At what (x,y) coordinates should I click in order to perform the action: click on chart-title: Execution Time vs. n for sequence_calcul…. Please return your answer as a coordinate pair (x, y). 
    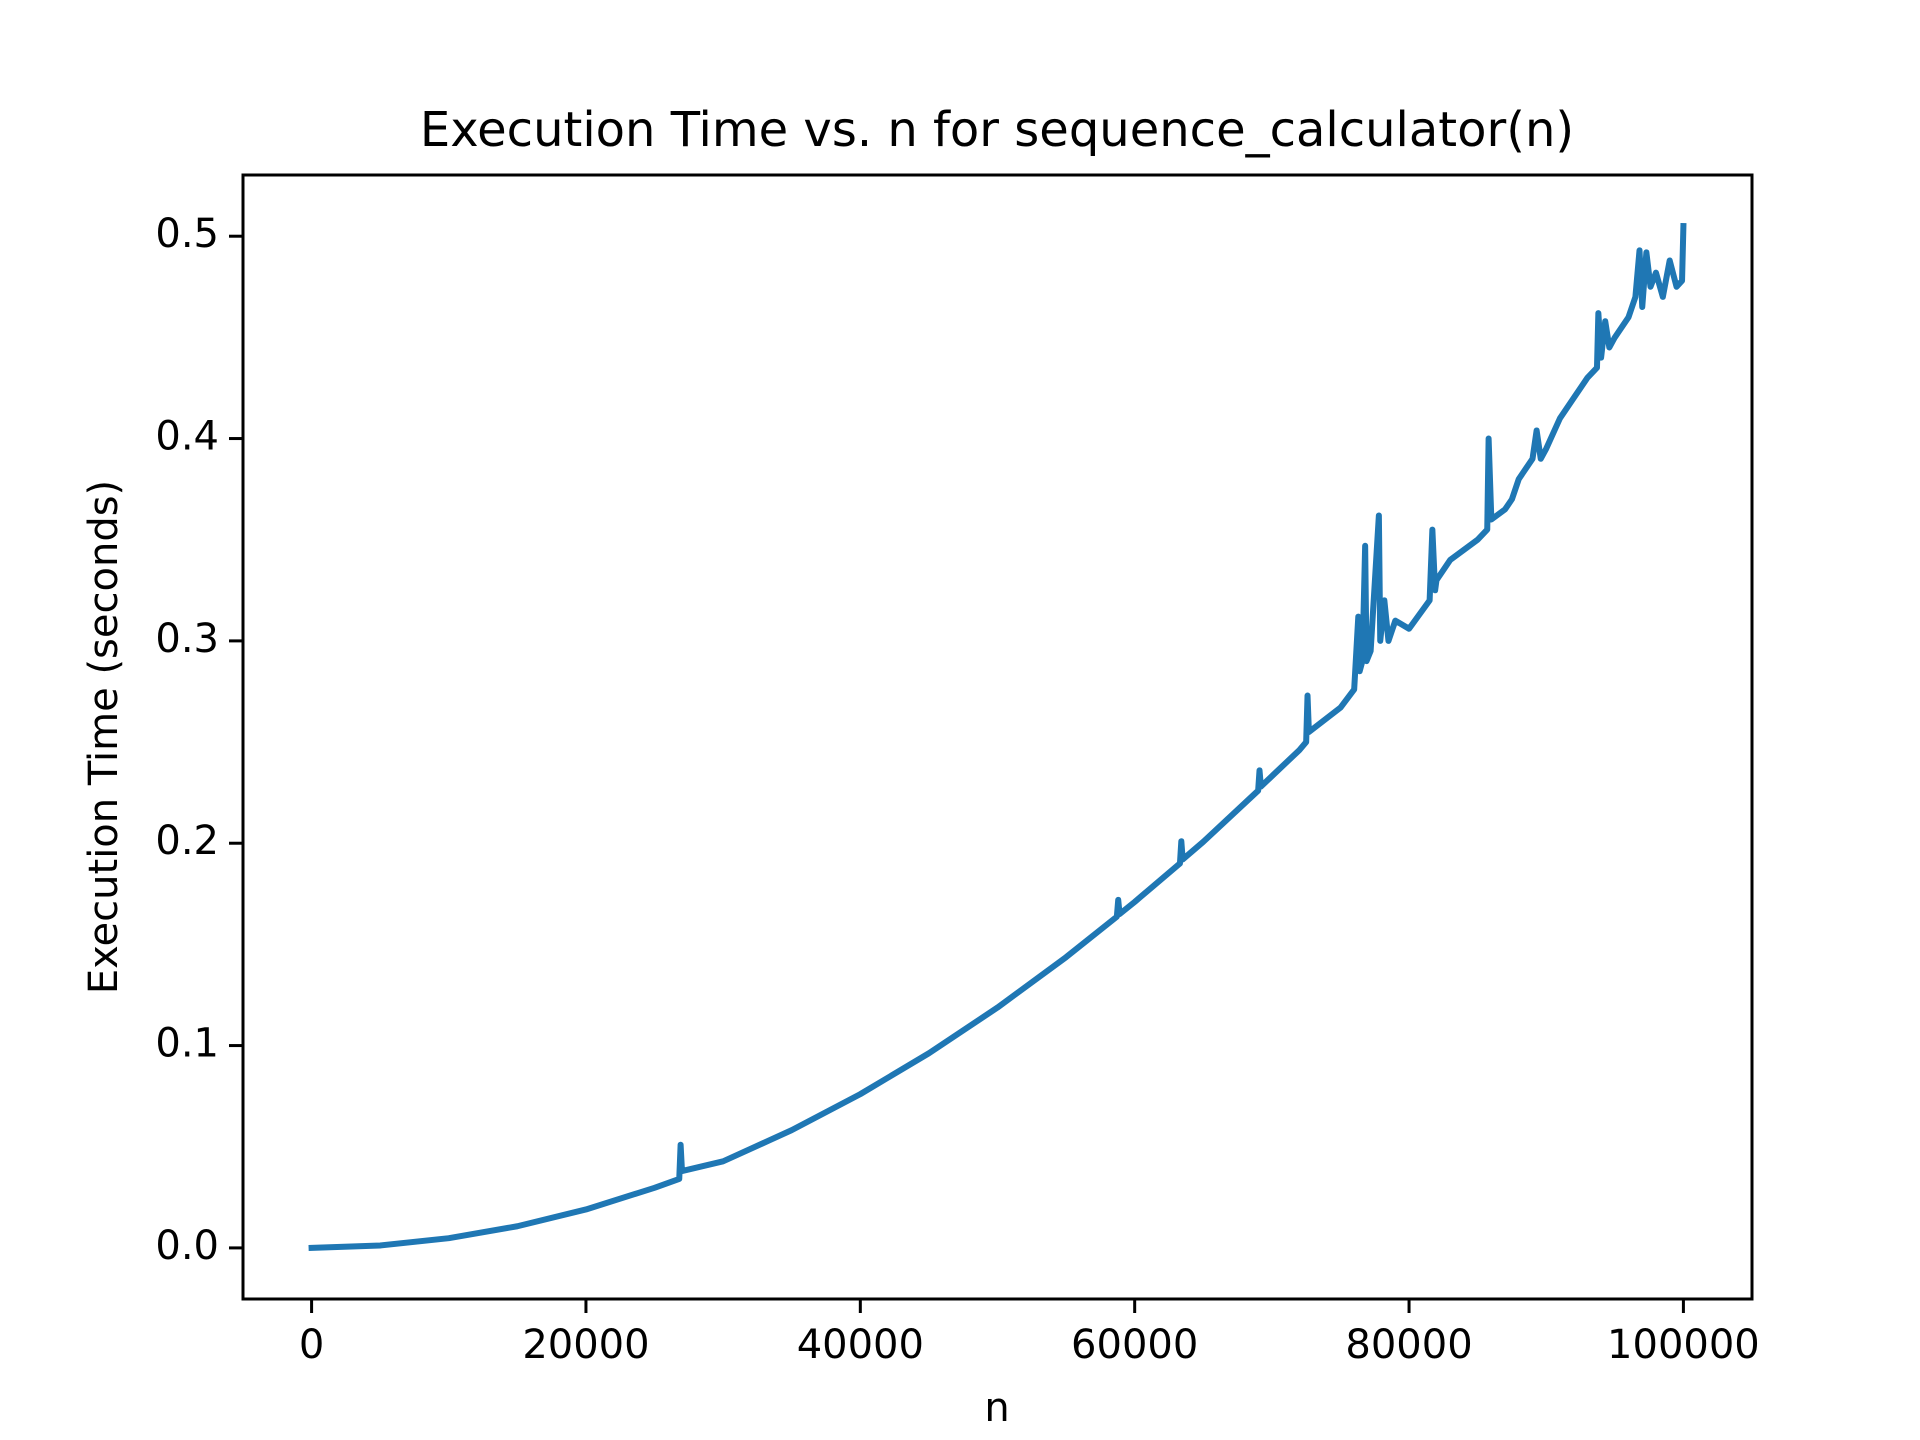
    Looking at the image, I should click on (997, 130).